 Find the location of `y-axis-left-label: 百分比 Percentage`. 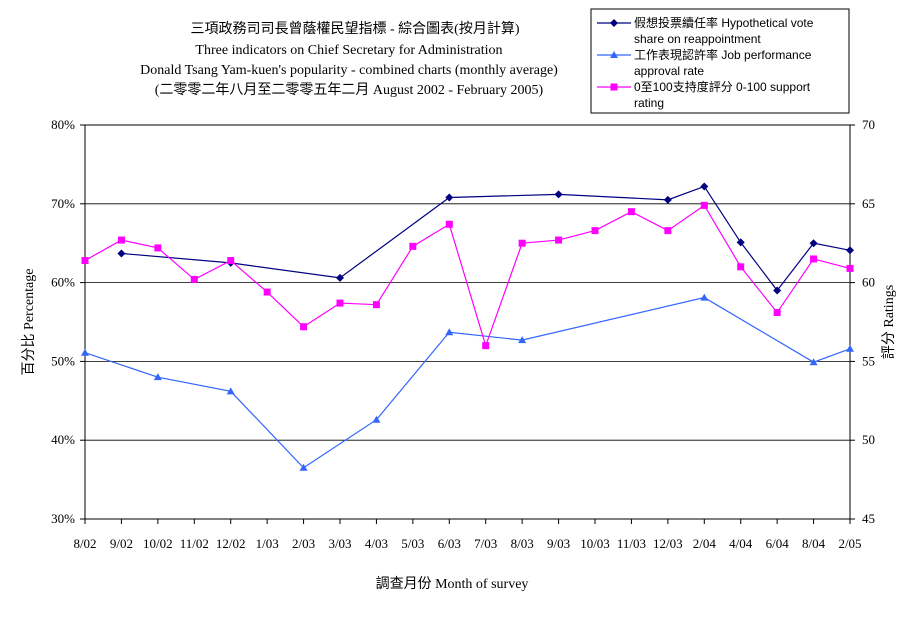

y-axis-left-label: 百分比 Percentage is located at coordinates (29, 322).